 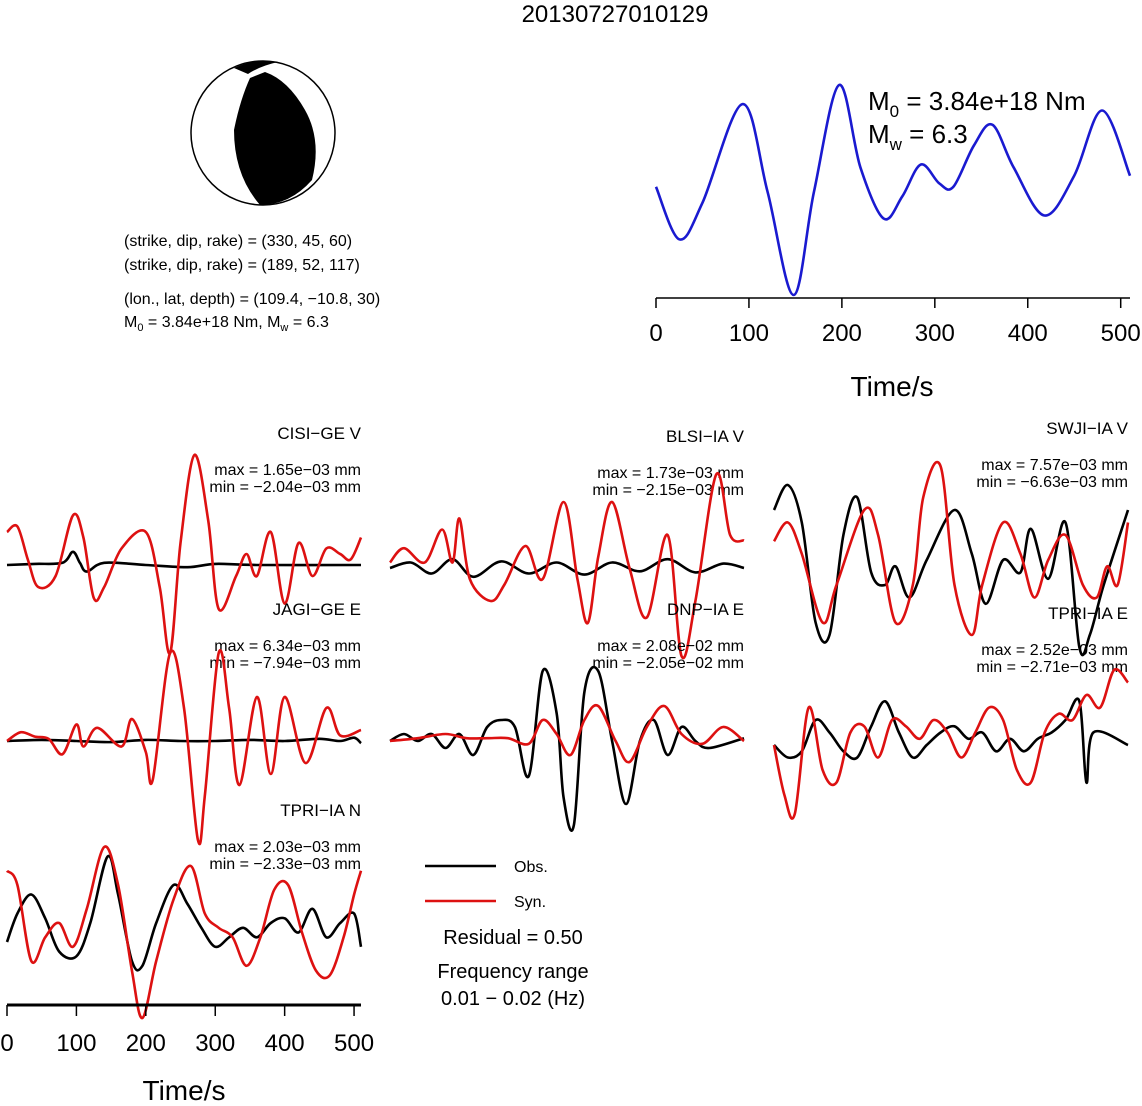 I want to click on beachball-compression-upper, so click(x=256, y=67).